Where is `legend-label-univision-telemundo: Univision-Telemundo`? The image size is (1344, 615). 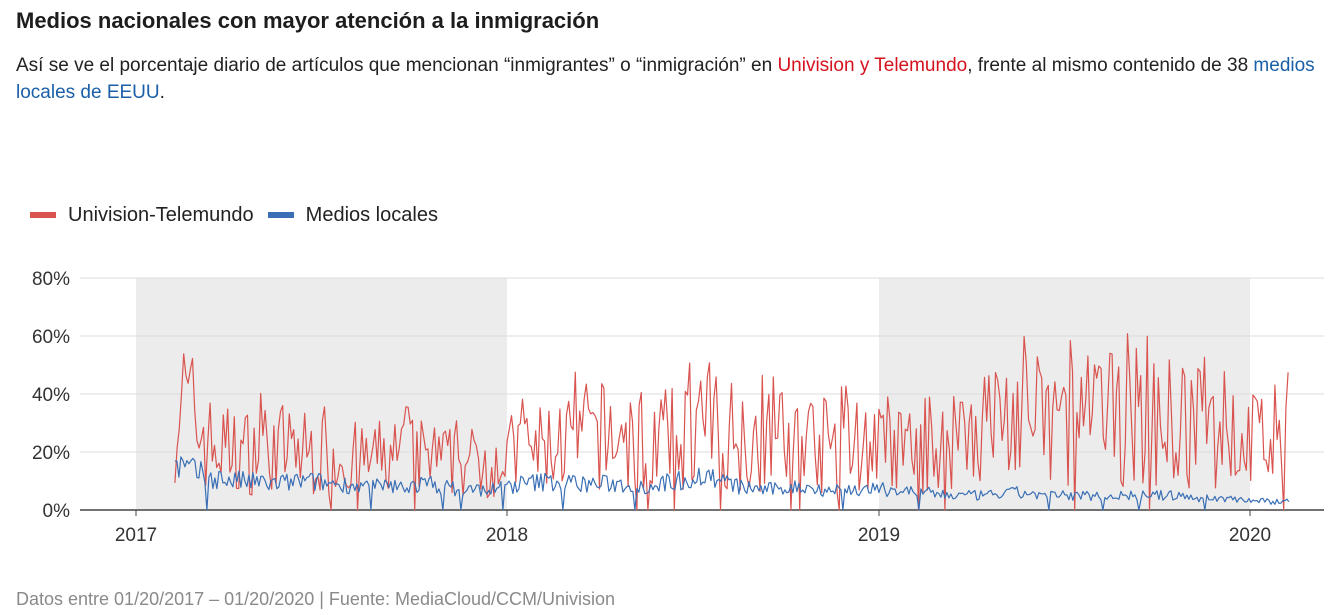
legend-label-univision-telemundo: Univision-Telemundo is located at coordinates (161, 214).